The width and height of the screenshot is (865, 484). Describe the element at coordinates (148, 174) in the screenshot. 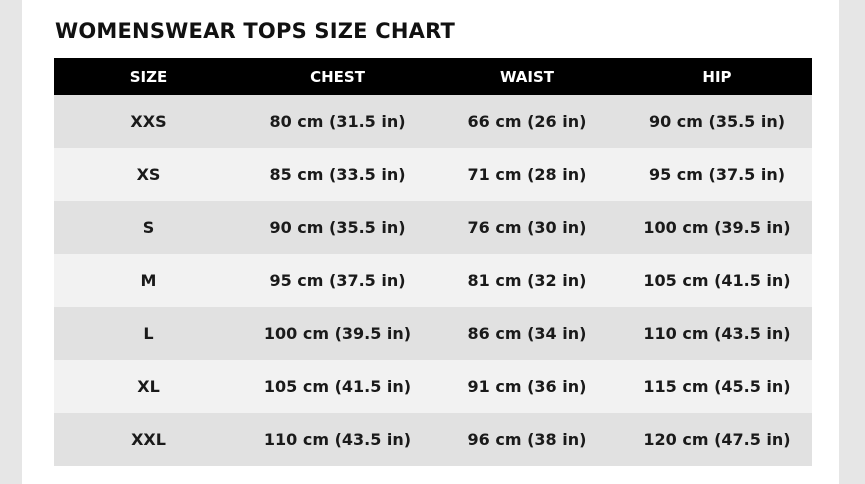

I see `cell-size: XS` at that location.